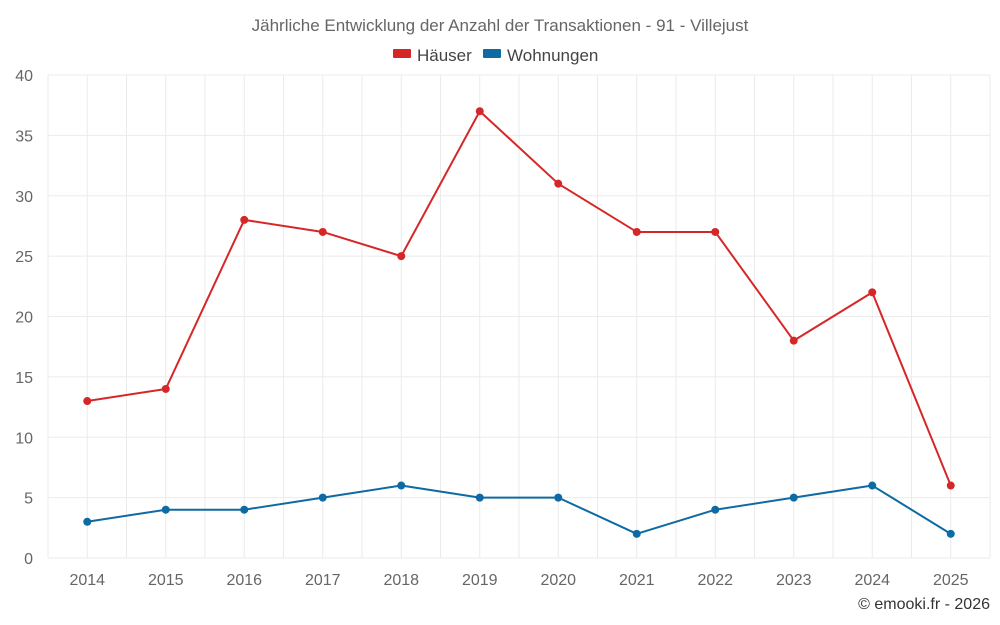 The height and width of the screenshot is (625, 1000). I want to click on x-tick-label: 2024, so click(872, 580).